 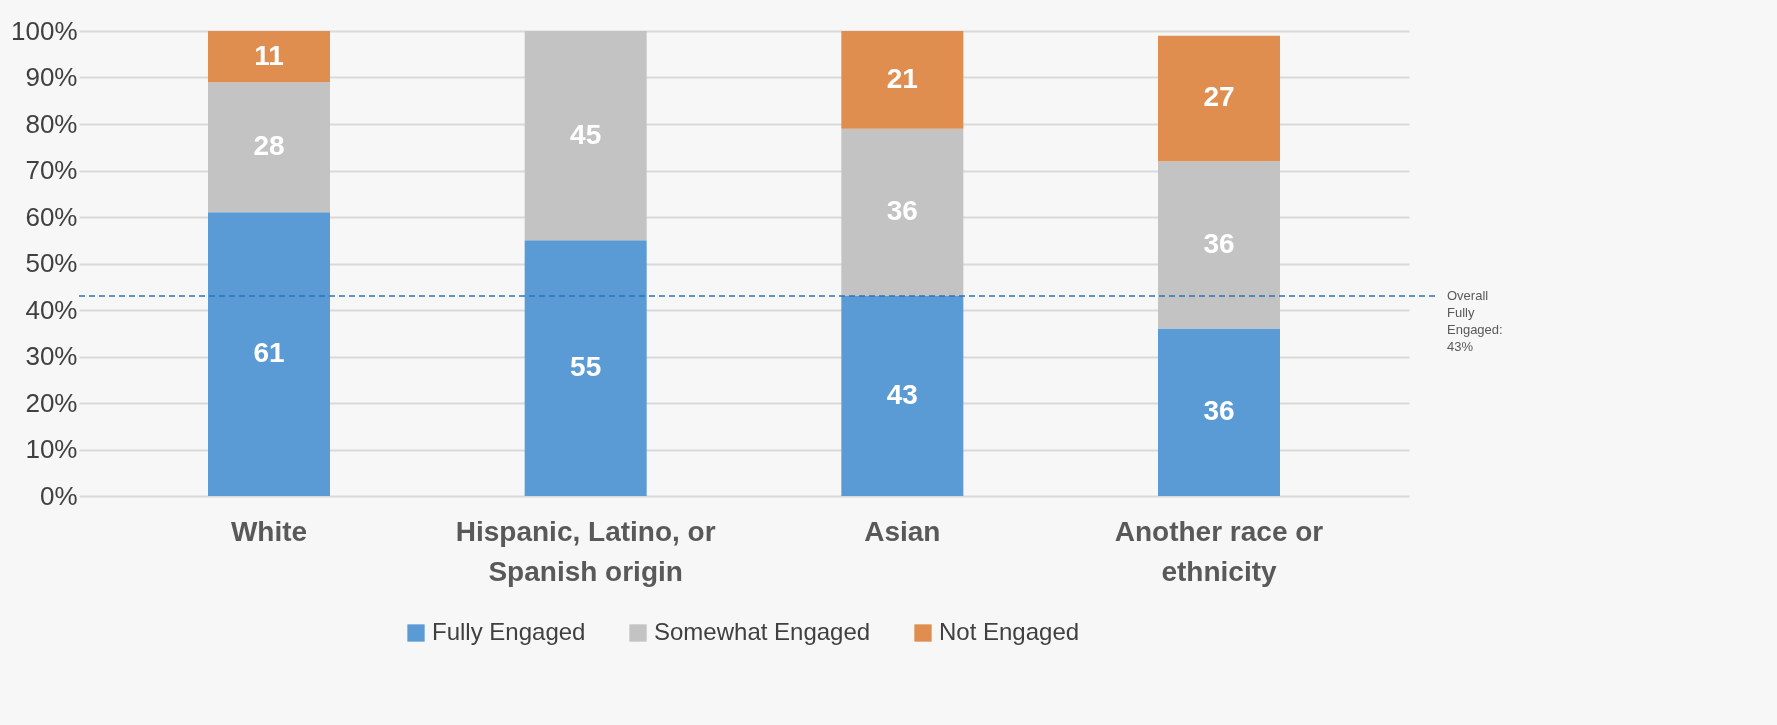 I want to click on x-tick-label: White, so click(x=269, y=531).